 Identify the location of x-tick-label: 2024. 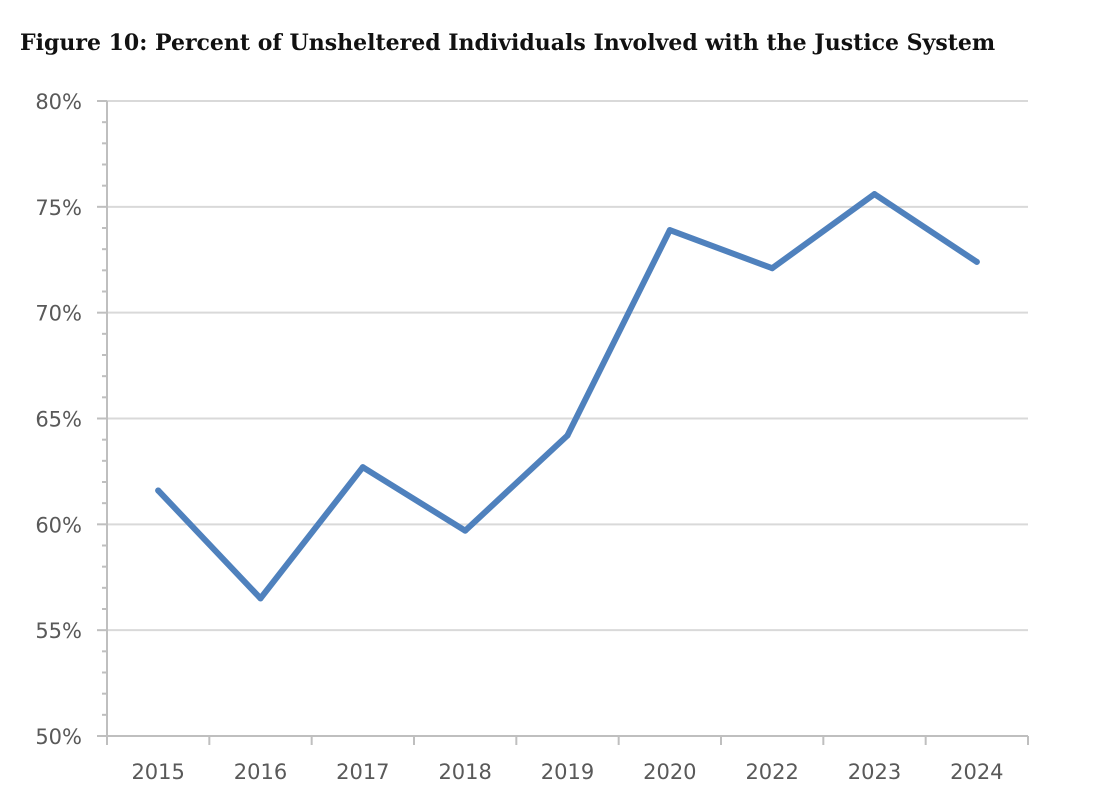
(976, 772).